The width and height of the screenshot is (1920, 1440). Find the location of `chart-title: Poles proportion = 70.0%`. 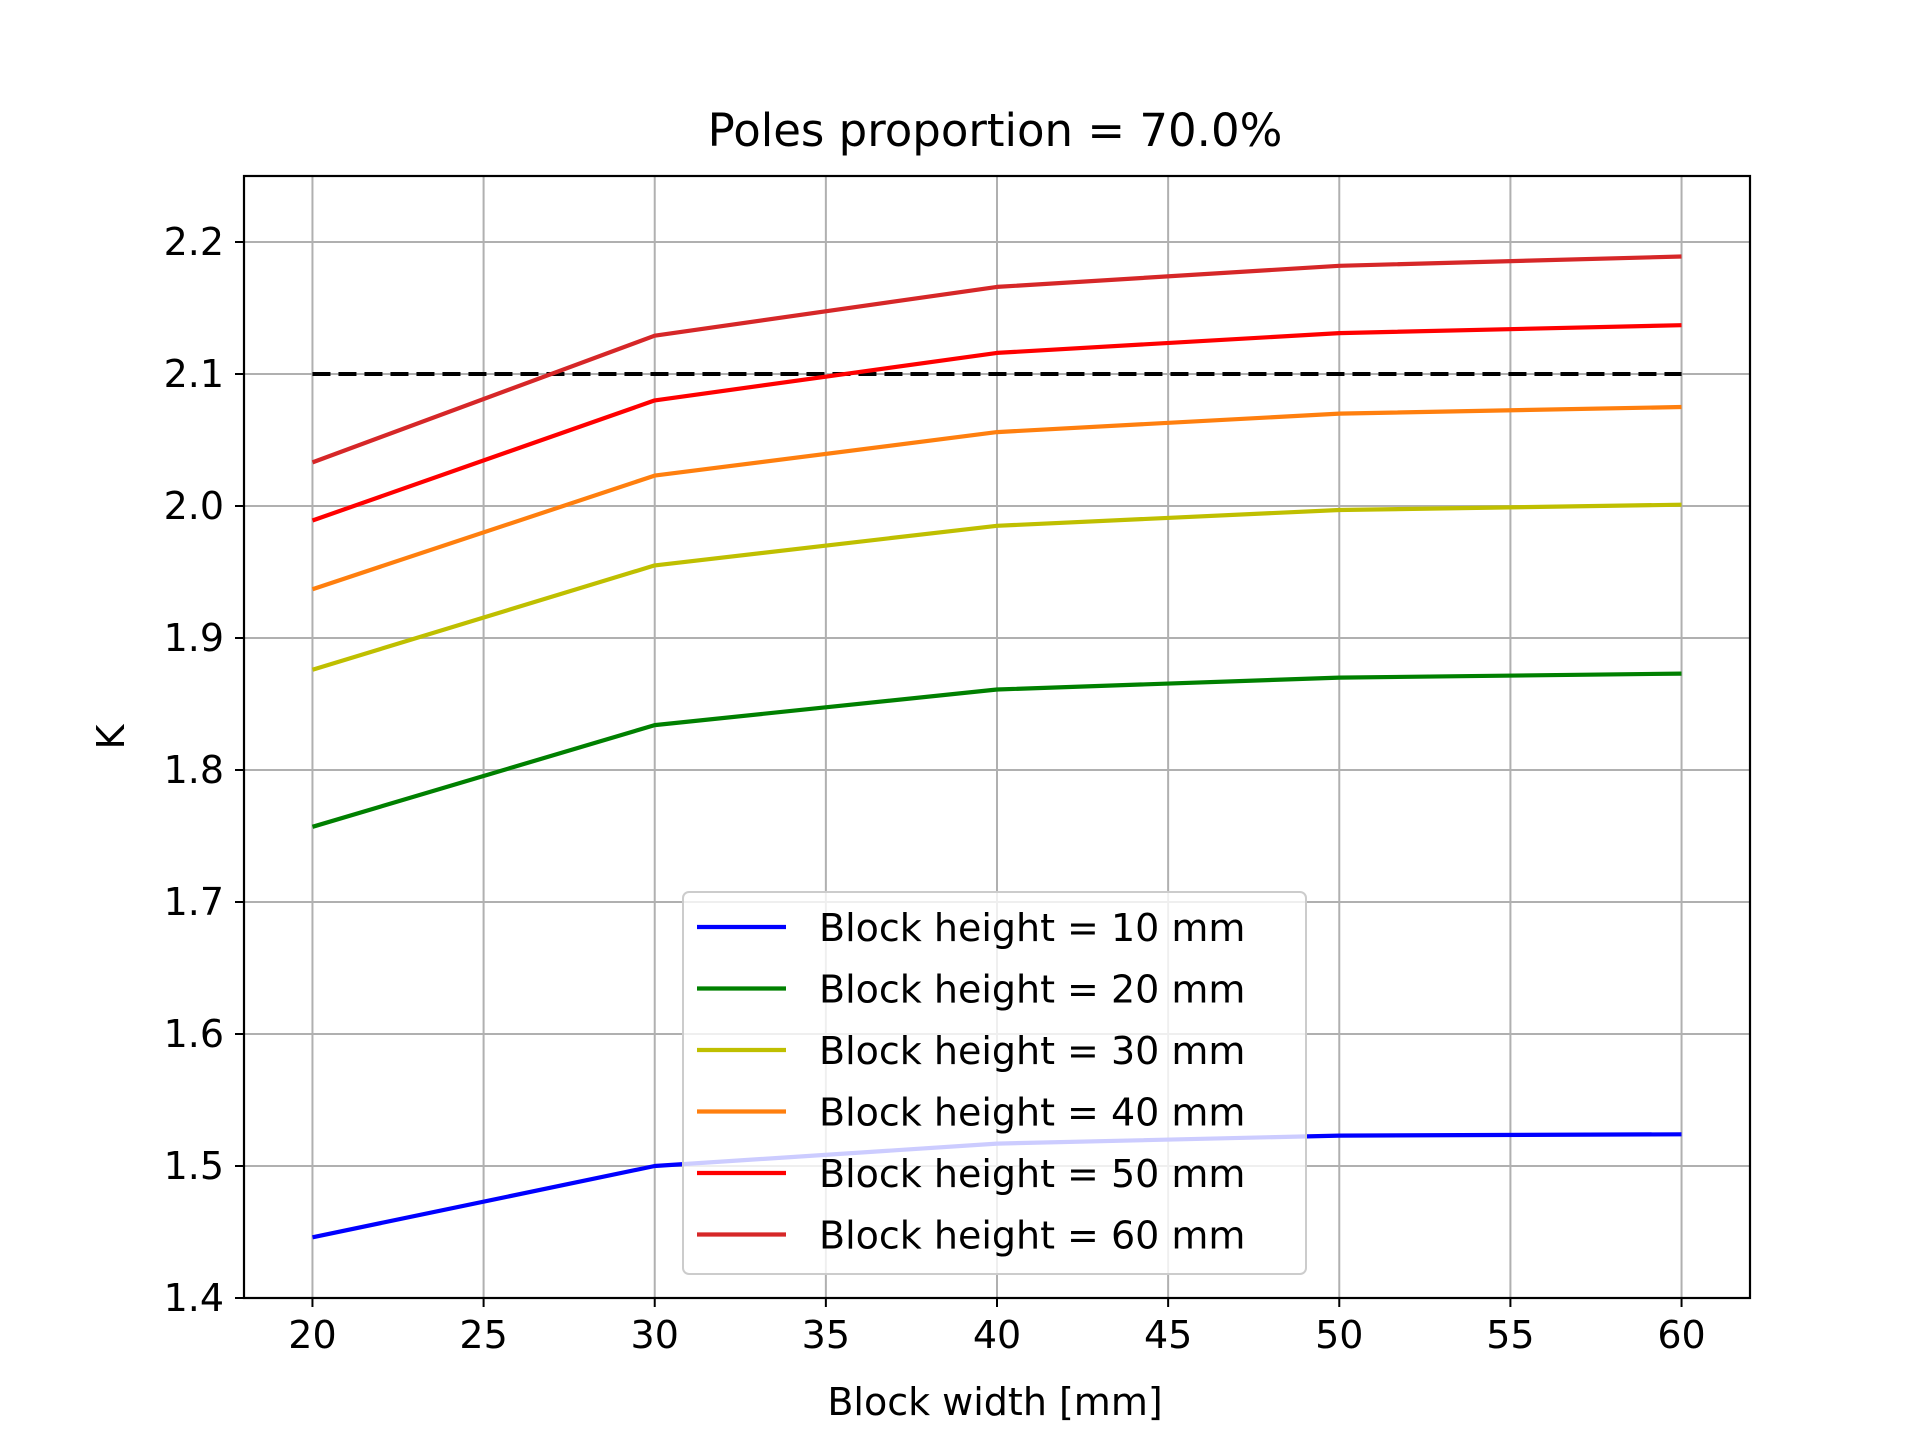

chart-title: Poles proportion = 70.0% is located at coordinates (995, 130).